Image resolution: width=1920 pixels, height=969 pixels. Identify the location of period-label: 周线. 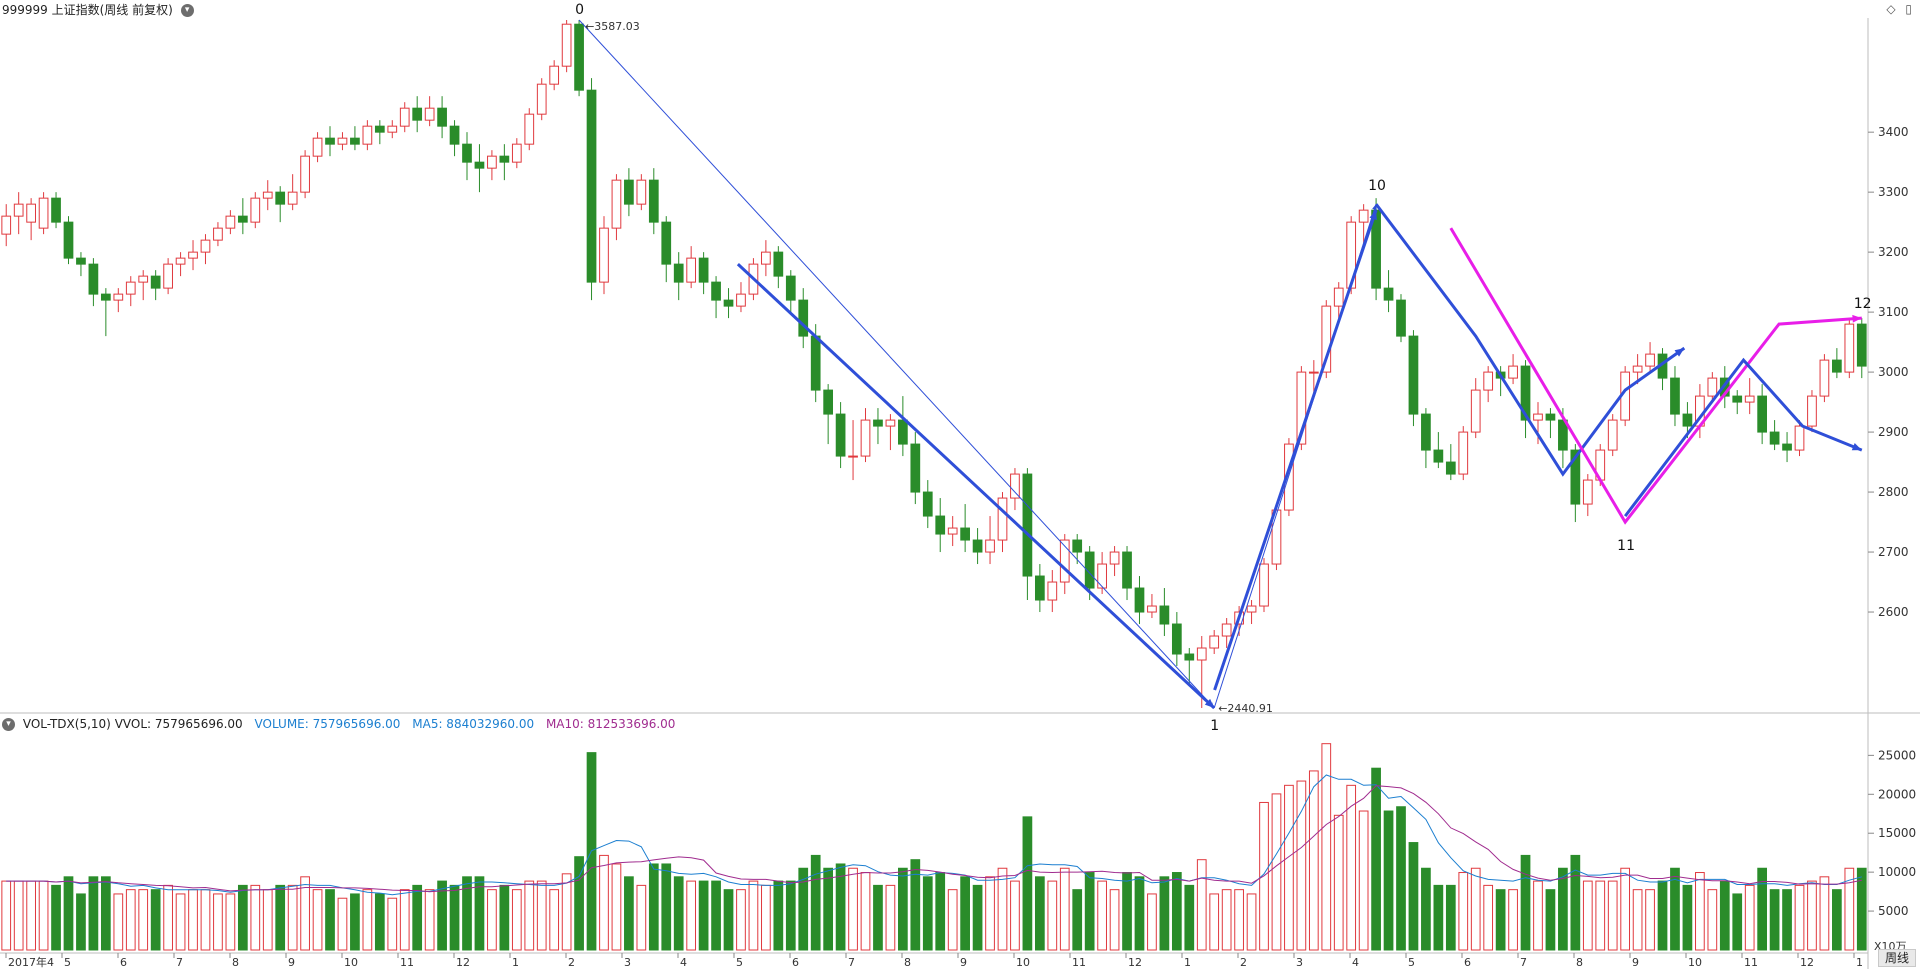
(1897, 958).